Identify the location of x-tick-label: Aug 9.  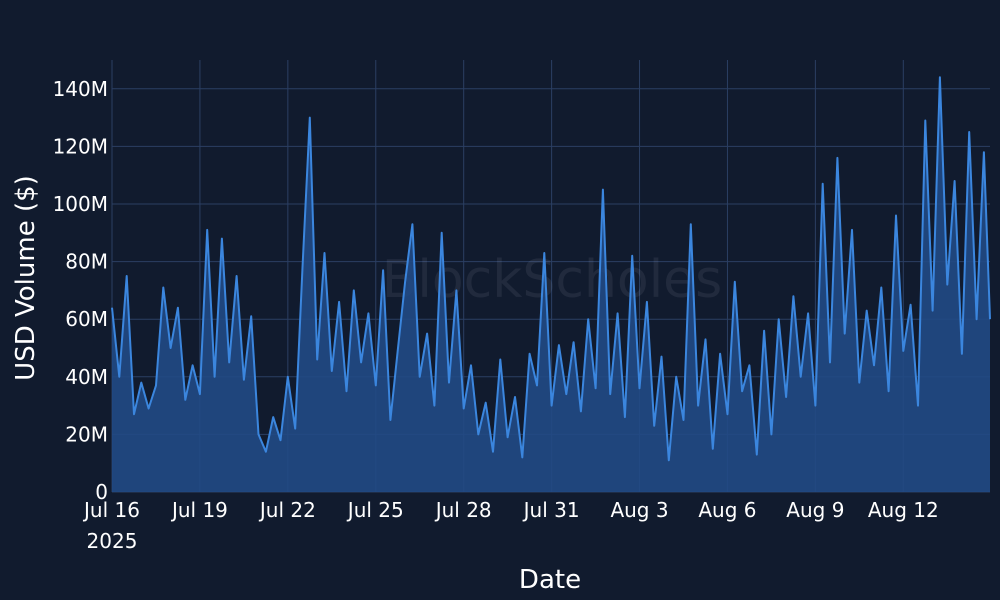
(815, 510).